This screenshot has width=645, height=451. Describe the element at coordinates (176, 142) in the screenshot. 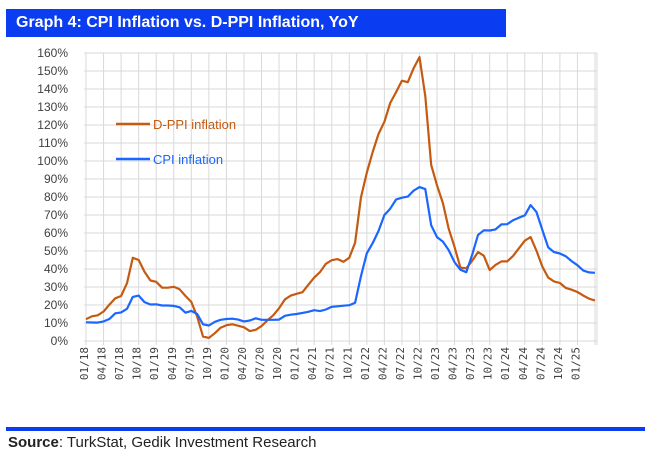

I see `legend: D-PPI inflation CPI inflation` at that location.